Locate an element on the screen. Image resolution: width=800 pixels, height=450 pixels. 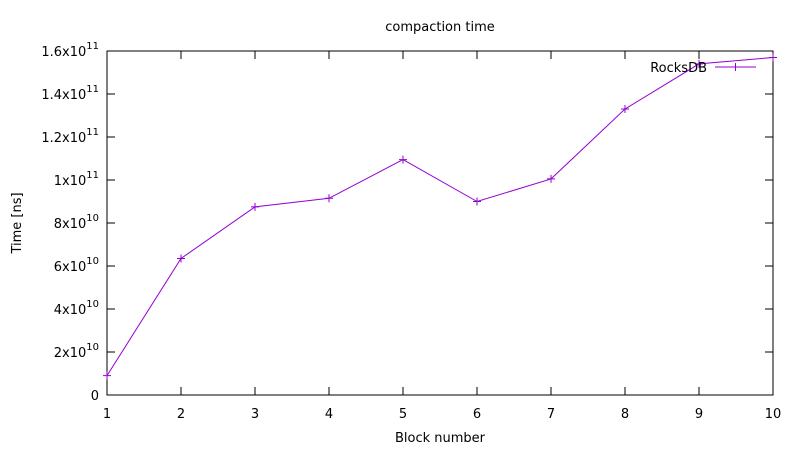
legend-label: RocksDB is located at coordinates (678, 68).